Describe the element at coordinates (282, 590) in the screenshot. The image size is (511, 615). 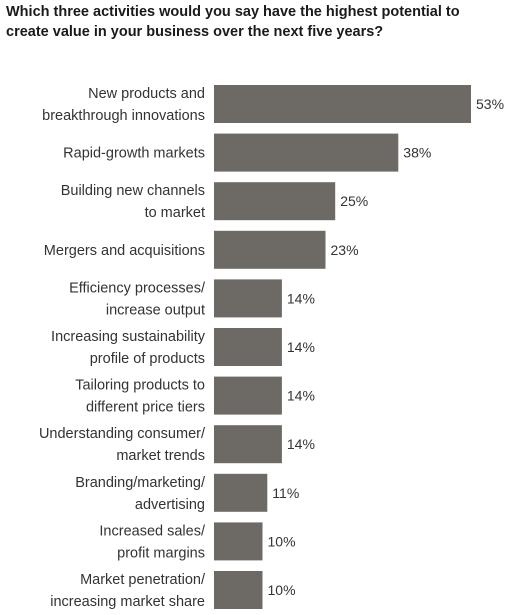
I see `value-label-10: 10%` at that location.